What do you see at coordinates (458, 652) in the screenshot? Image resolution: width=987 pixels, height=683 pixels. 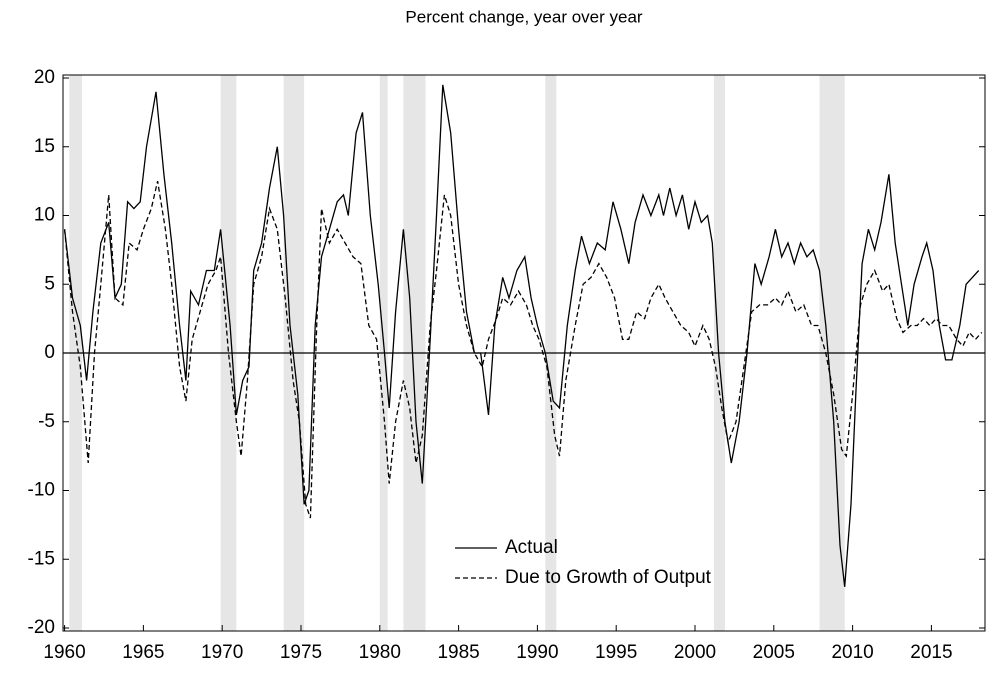 I see `x-tick-label: 1985` at bounding box center [458, 652].